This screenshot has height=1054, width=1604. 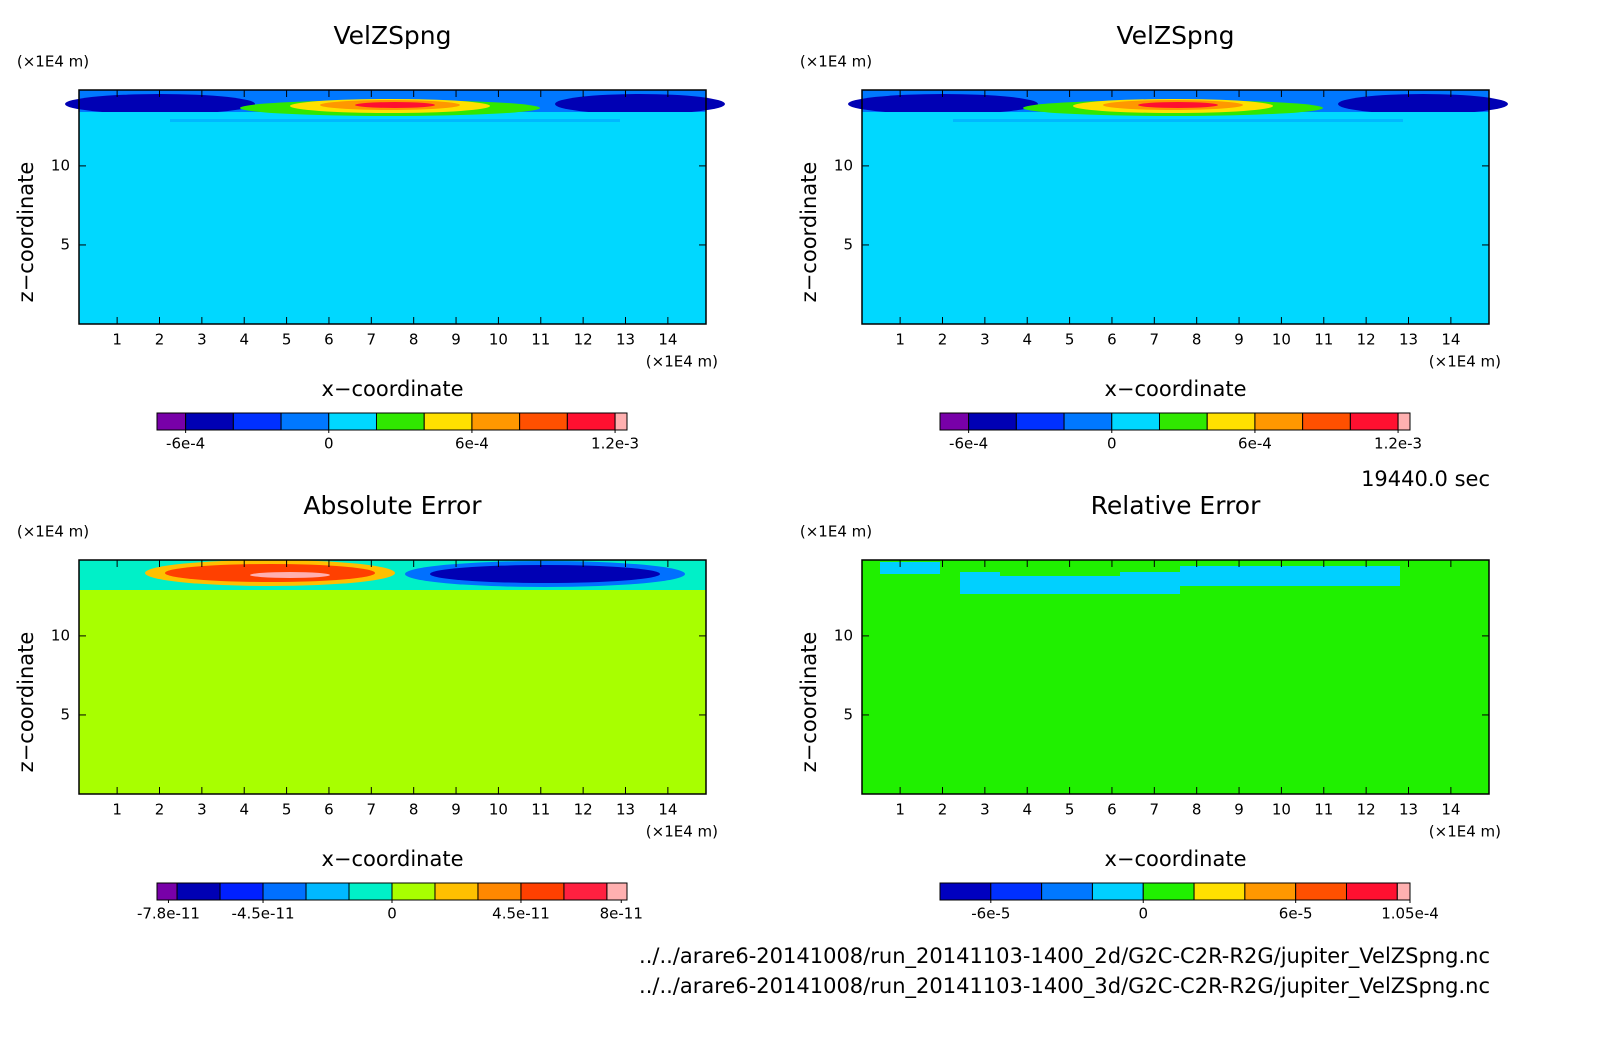 I want to click on colorbar-tick-label: 4.5e-11, so click(x=521, y=914).